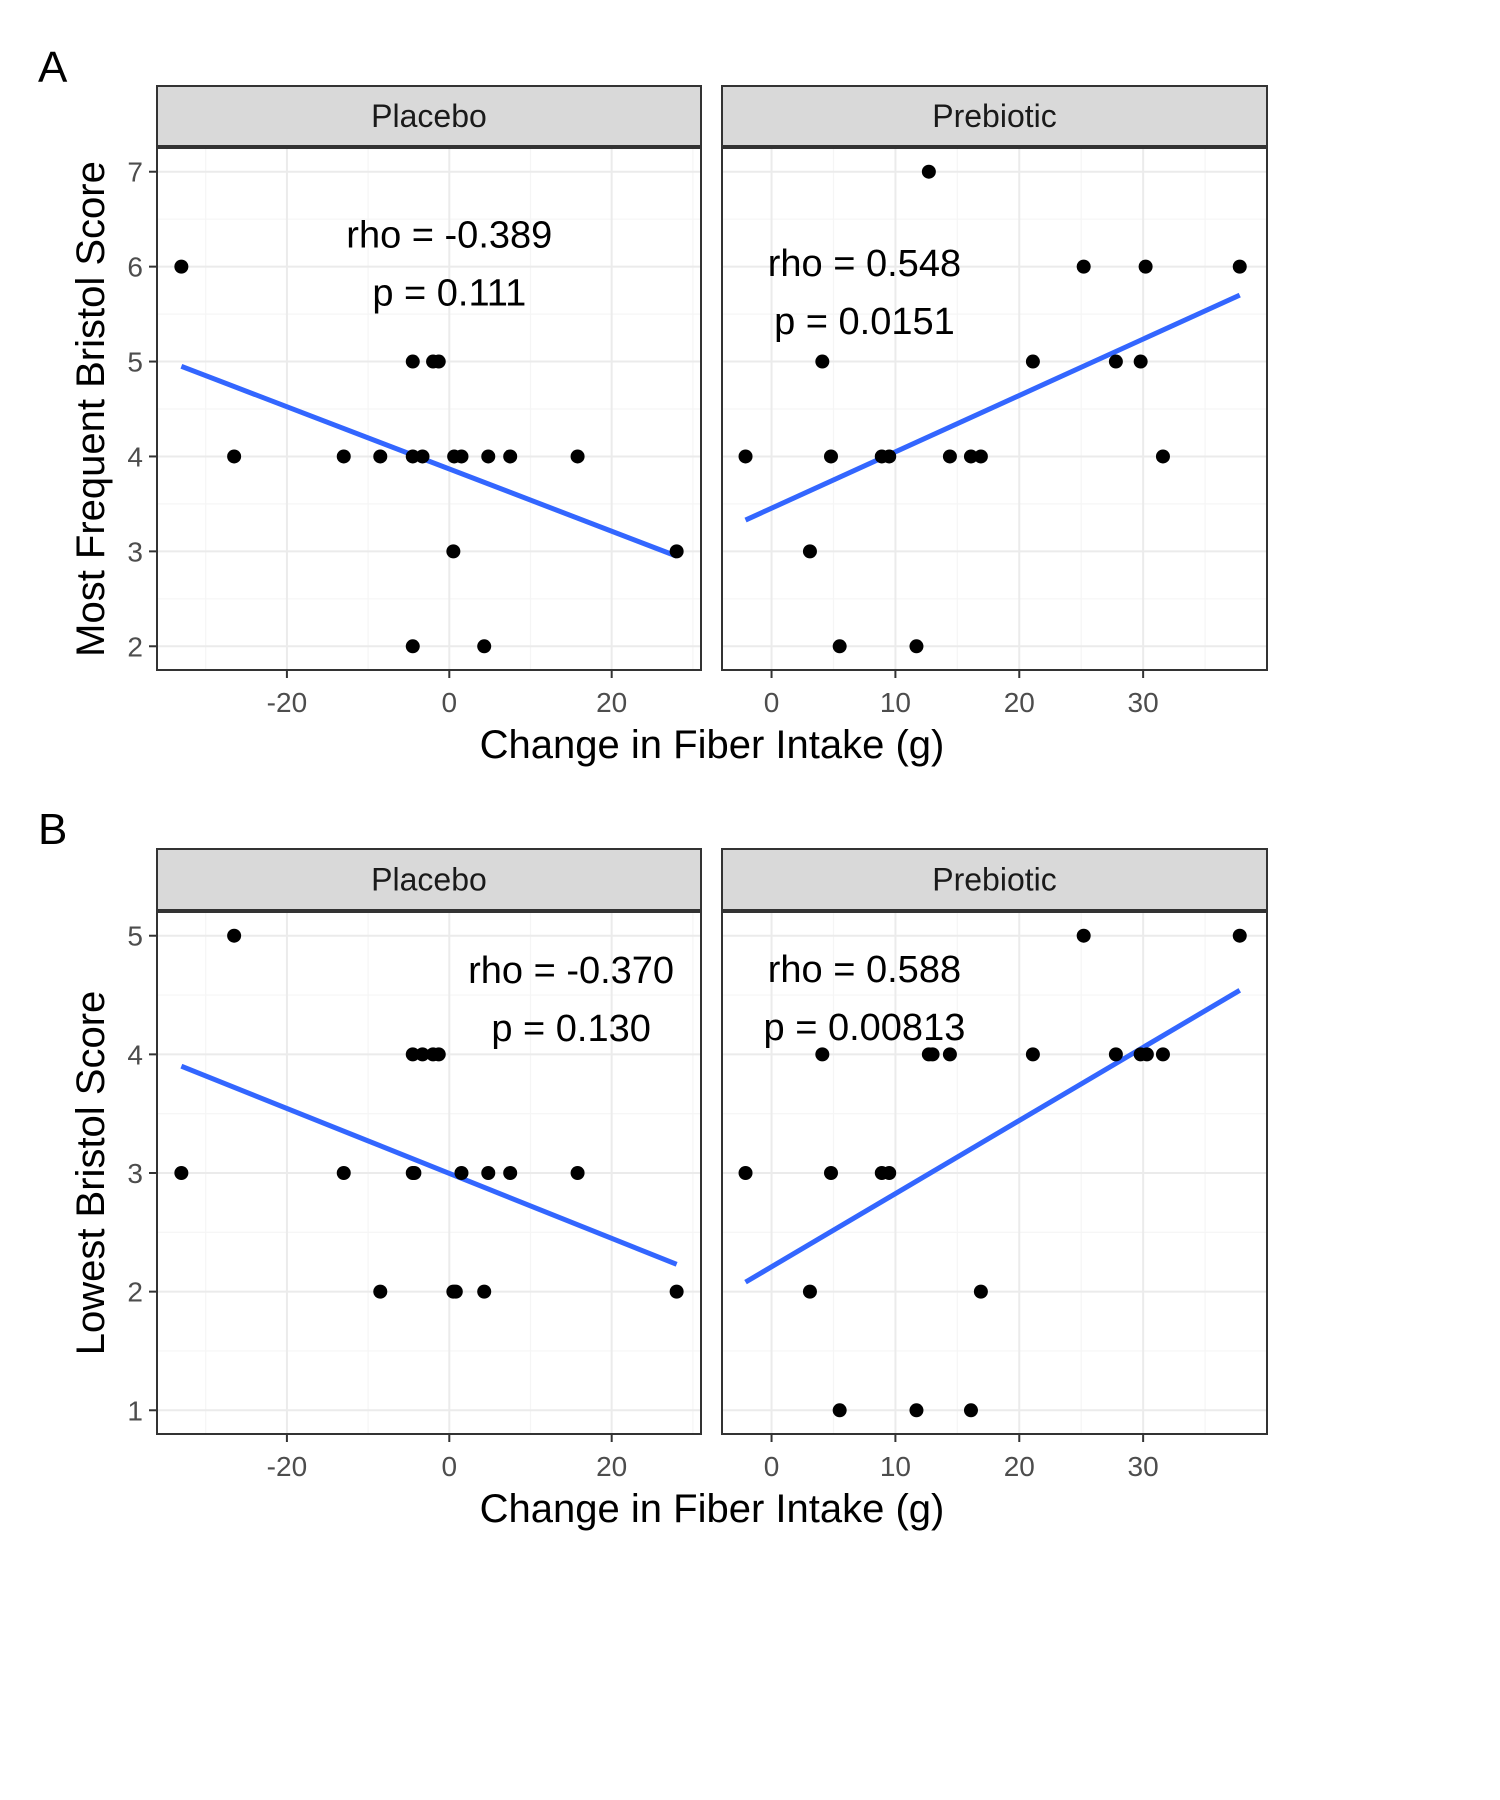 The width and height of the screenshot is (1500, 1800). What do you see at coordinates (135, 456) in the screenshot?
I see `y-tick-label: 4` at bounding box center [135, 456].